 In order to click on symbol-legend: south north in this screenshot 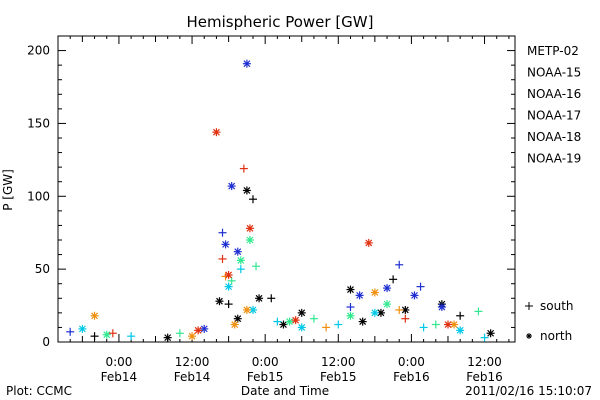, I will do `click(549, 321)`.